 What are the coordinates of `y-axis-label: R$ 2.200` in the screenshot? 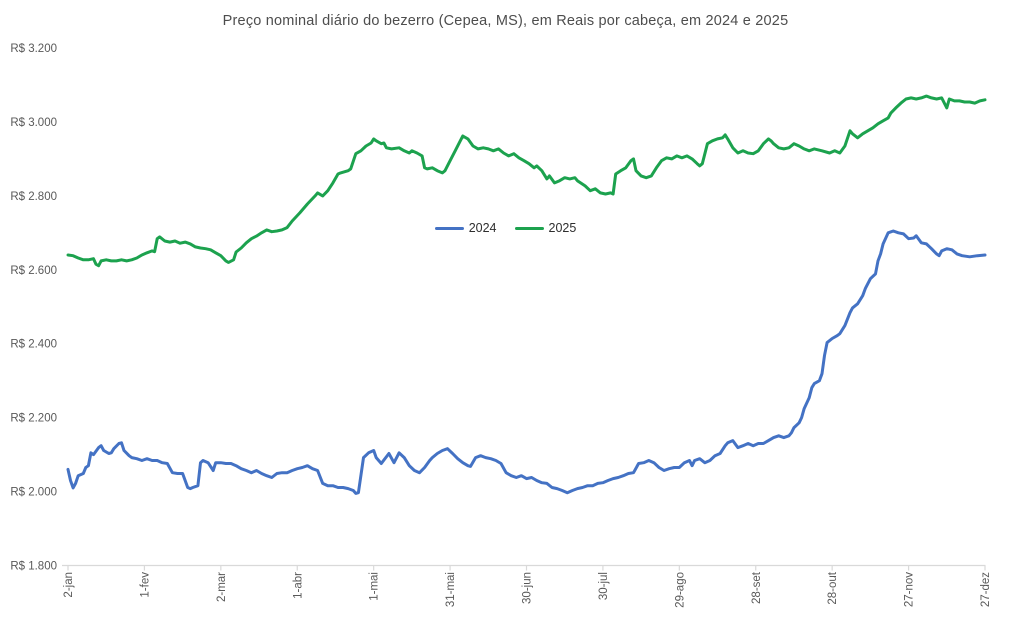 It's located at (33, 419).